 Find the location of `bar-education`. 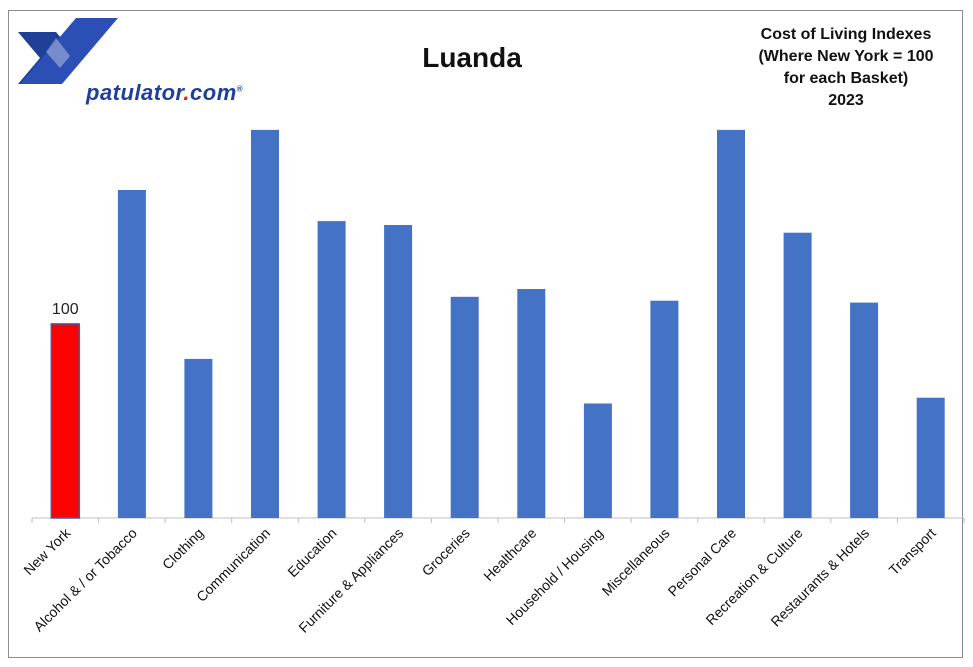

bar-education is located at coordinates (331, 369).